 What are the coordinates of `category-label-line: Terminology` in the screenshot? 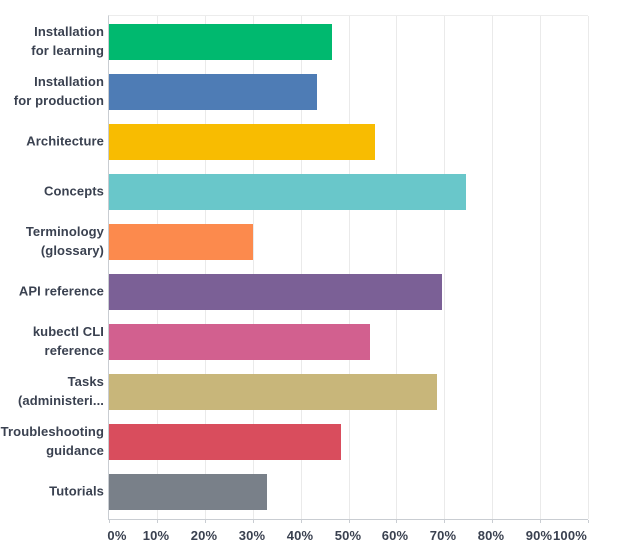 It's located at (64, 231).